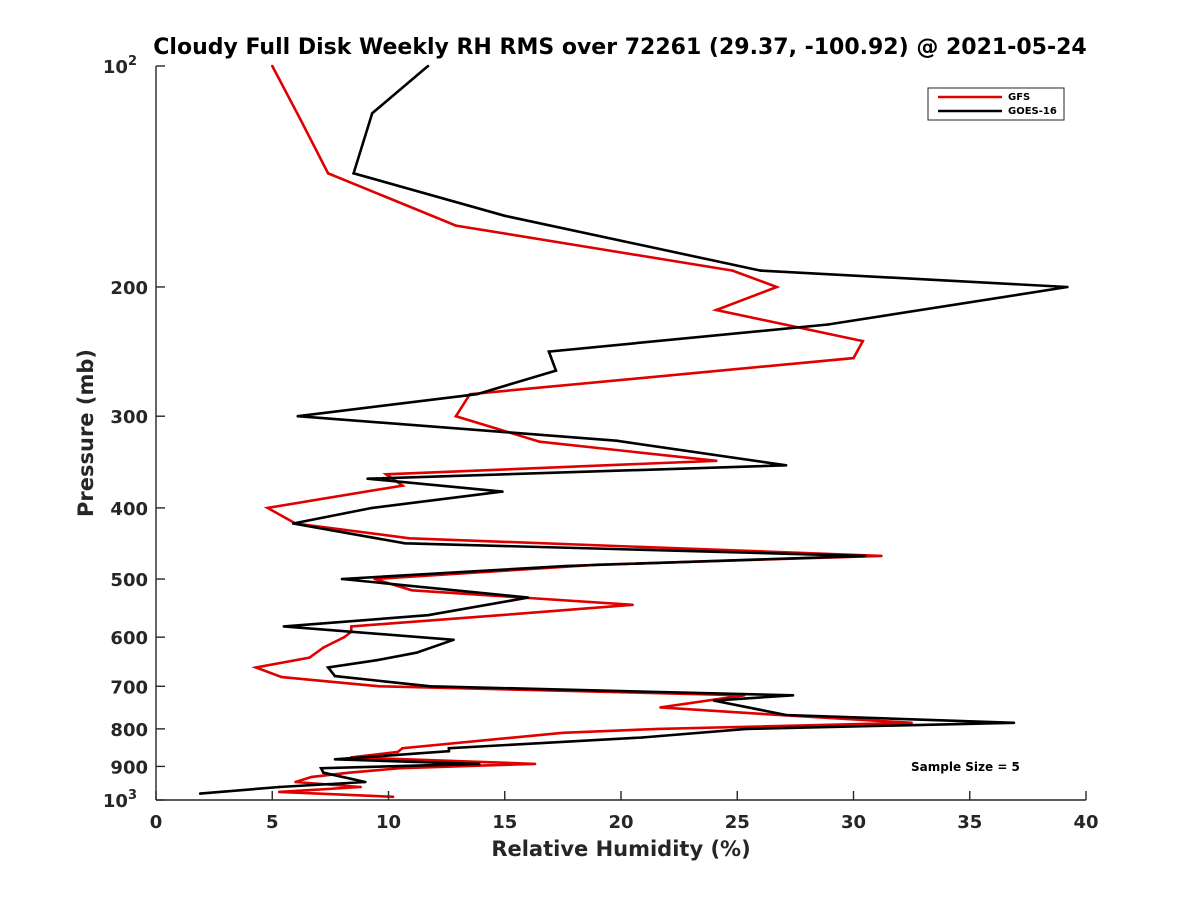 The image size is (1200, 900). What do you see at coordinates (129, 417) in the screenshot?
I see `y-tick-label-2: 300` at bounding box center [129, 417].